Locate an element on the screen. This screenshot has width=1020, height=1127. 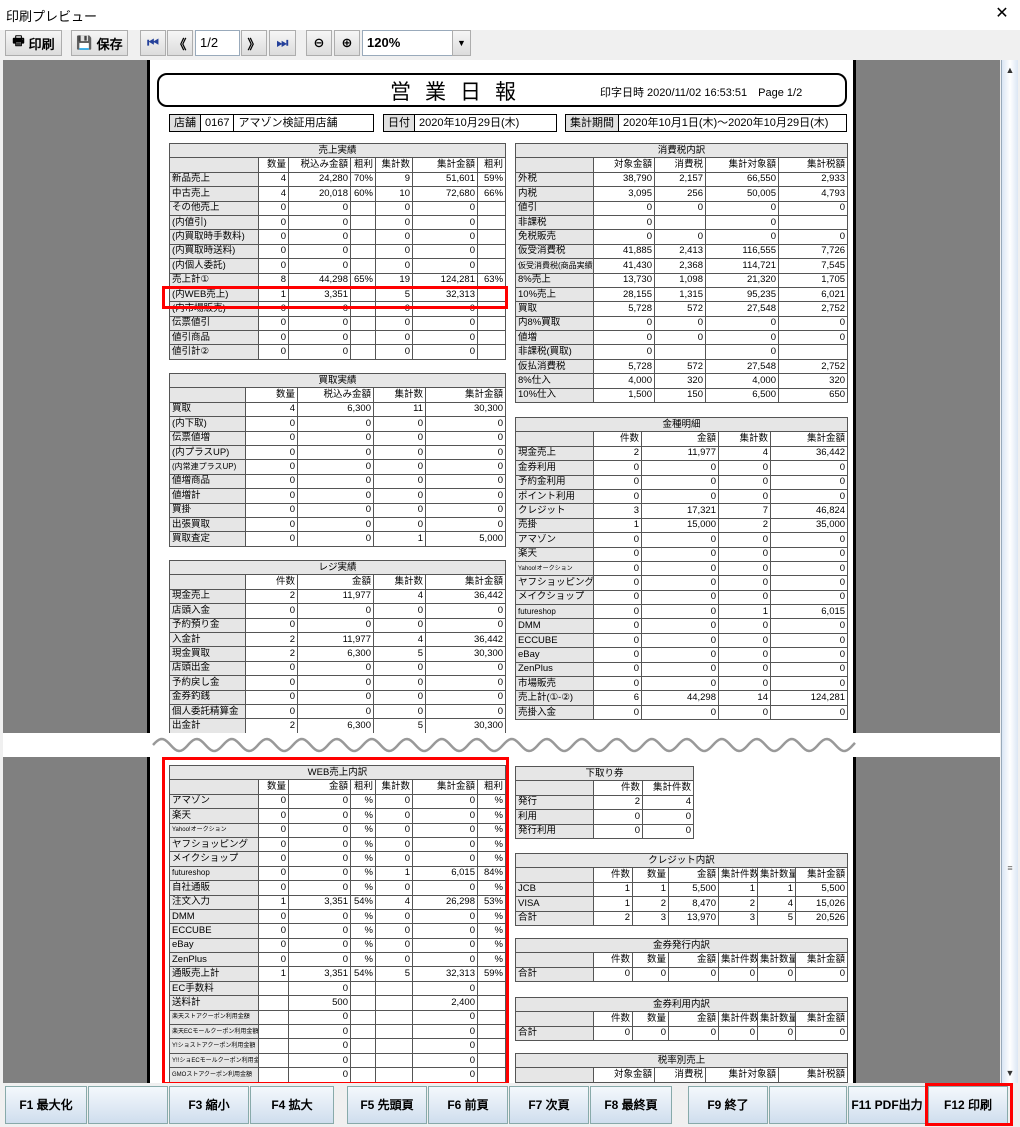
print-button: 🖶 印刷 is located at coordinates (33, 43).